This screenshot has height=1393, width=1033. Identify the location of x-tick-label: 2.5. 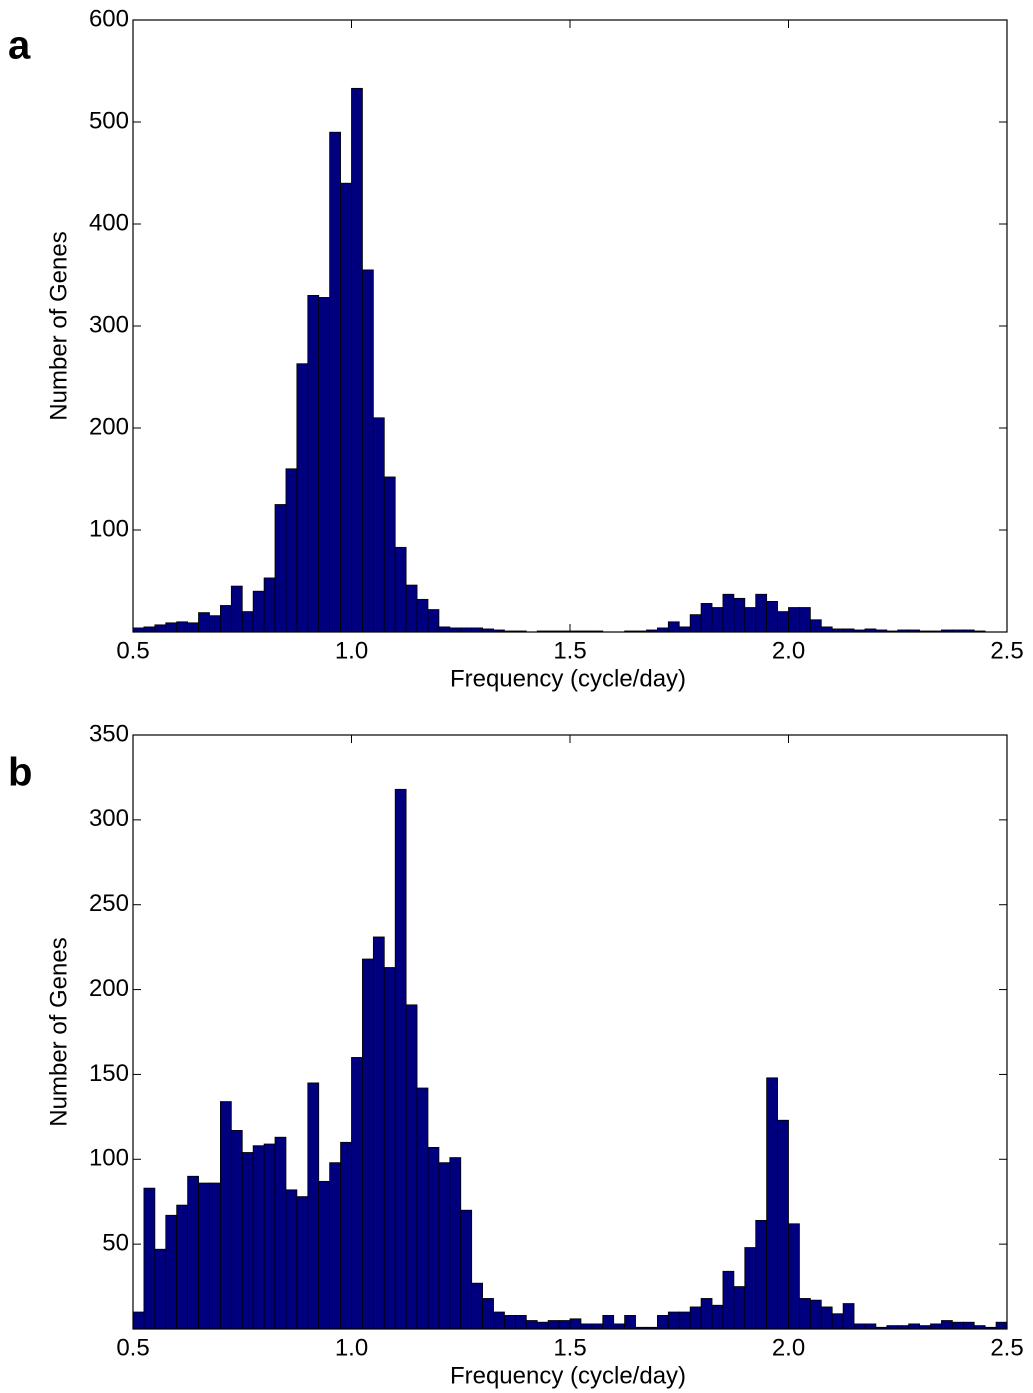
(1006, 1347).